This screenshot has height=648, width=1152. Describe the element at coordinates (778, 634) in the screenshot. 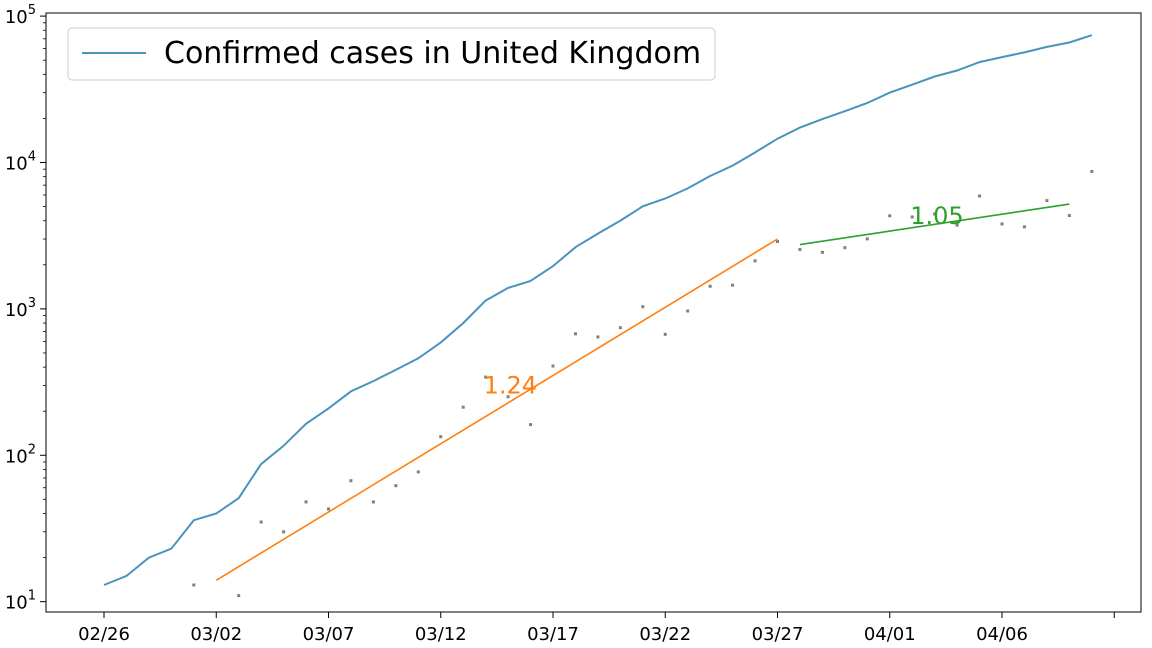

I see `x-tick-label-6: 03/27` at that location.